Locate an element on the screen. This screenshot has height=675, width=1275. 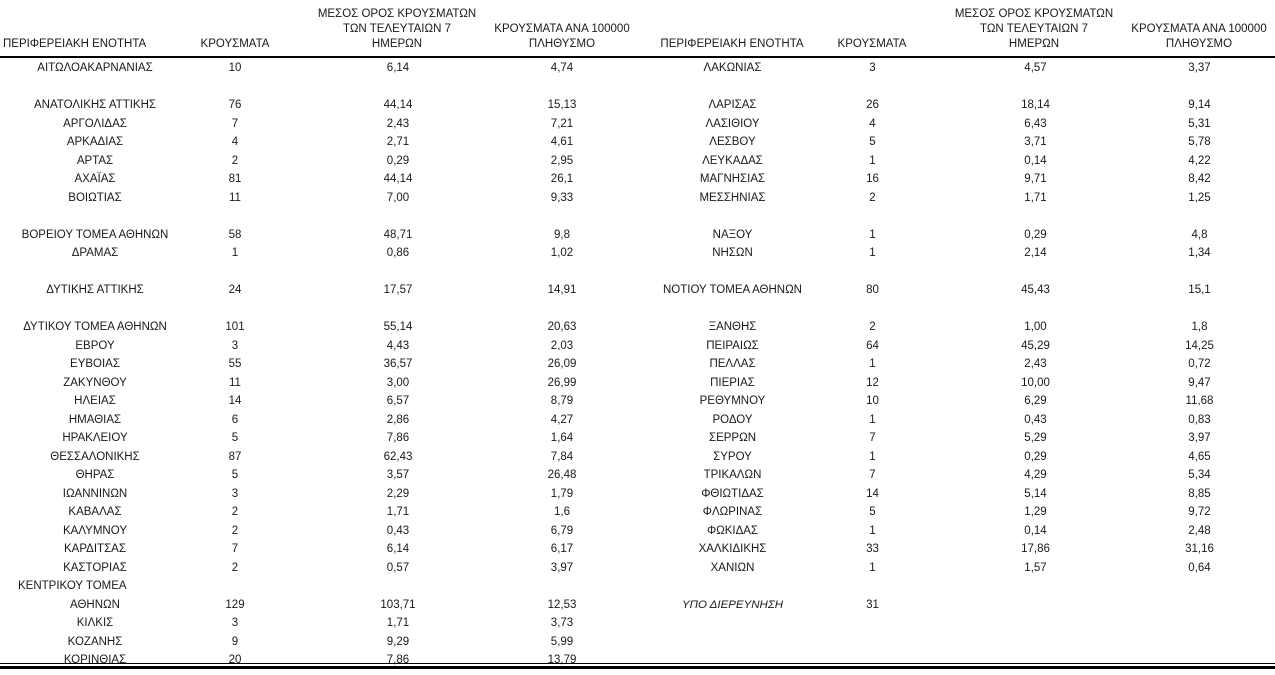
column-header-per100k: ΚΡΟΥΣΜΑΤΑ ΑΝΑ 100000 ΠΛΗΘΥΣΜΟ is located at coordinates (561, 37).